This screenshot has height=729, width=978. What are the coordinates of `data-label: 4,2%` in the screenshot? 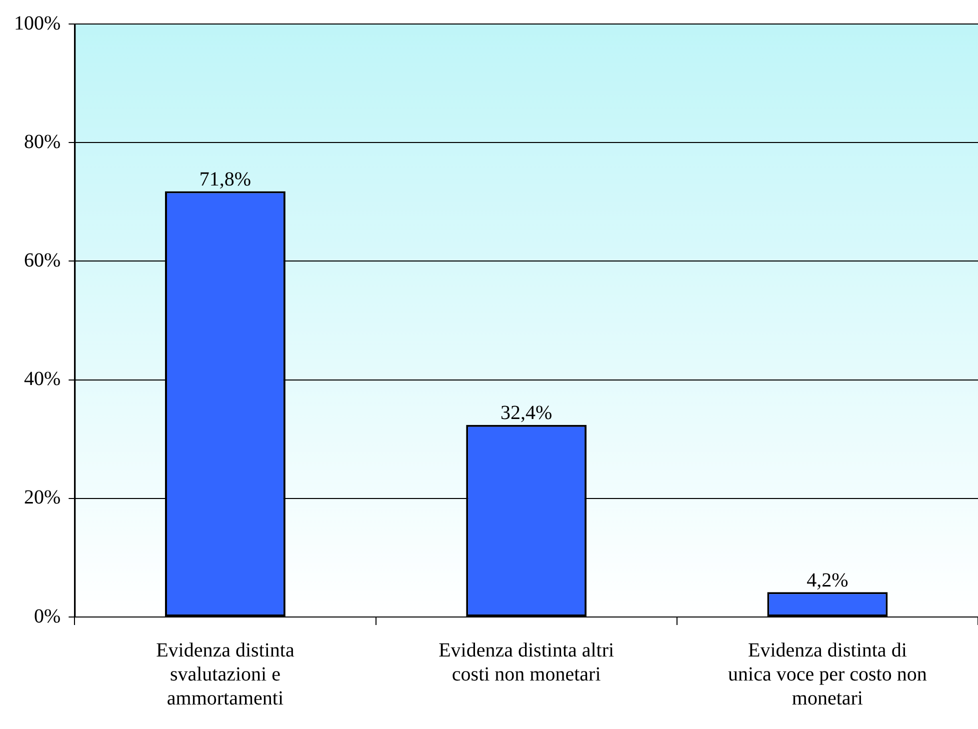 It's located at (827, 580).